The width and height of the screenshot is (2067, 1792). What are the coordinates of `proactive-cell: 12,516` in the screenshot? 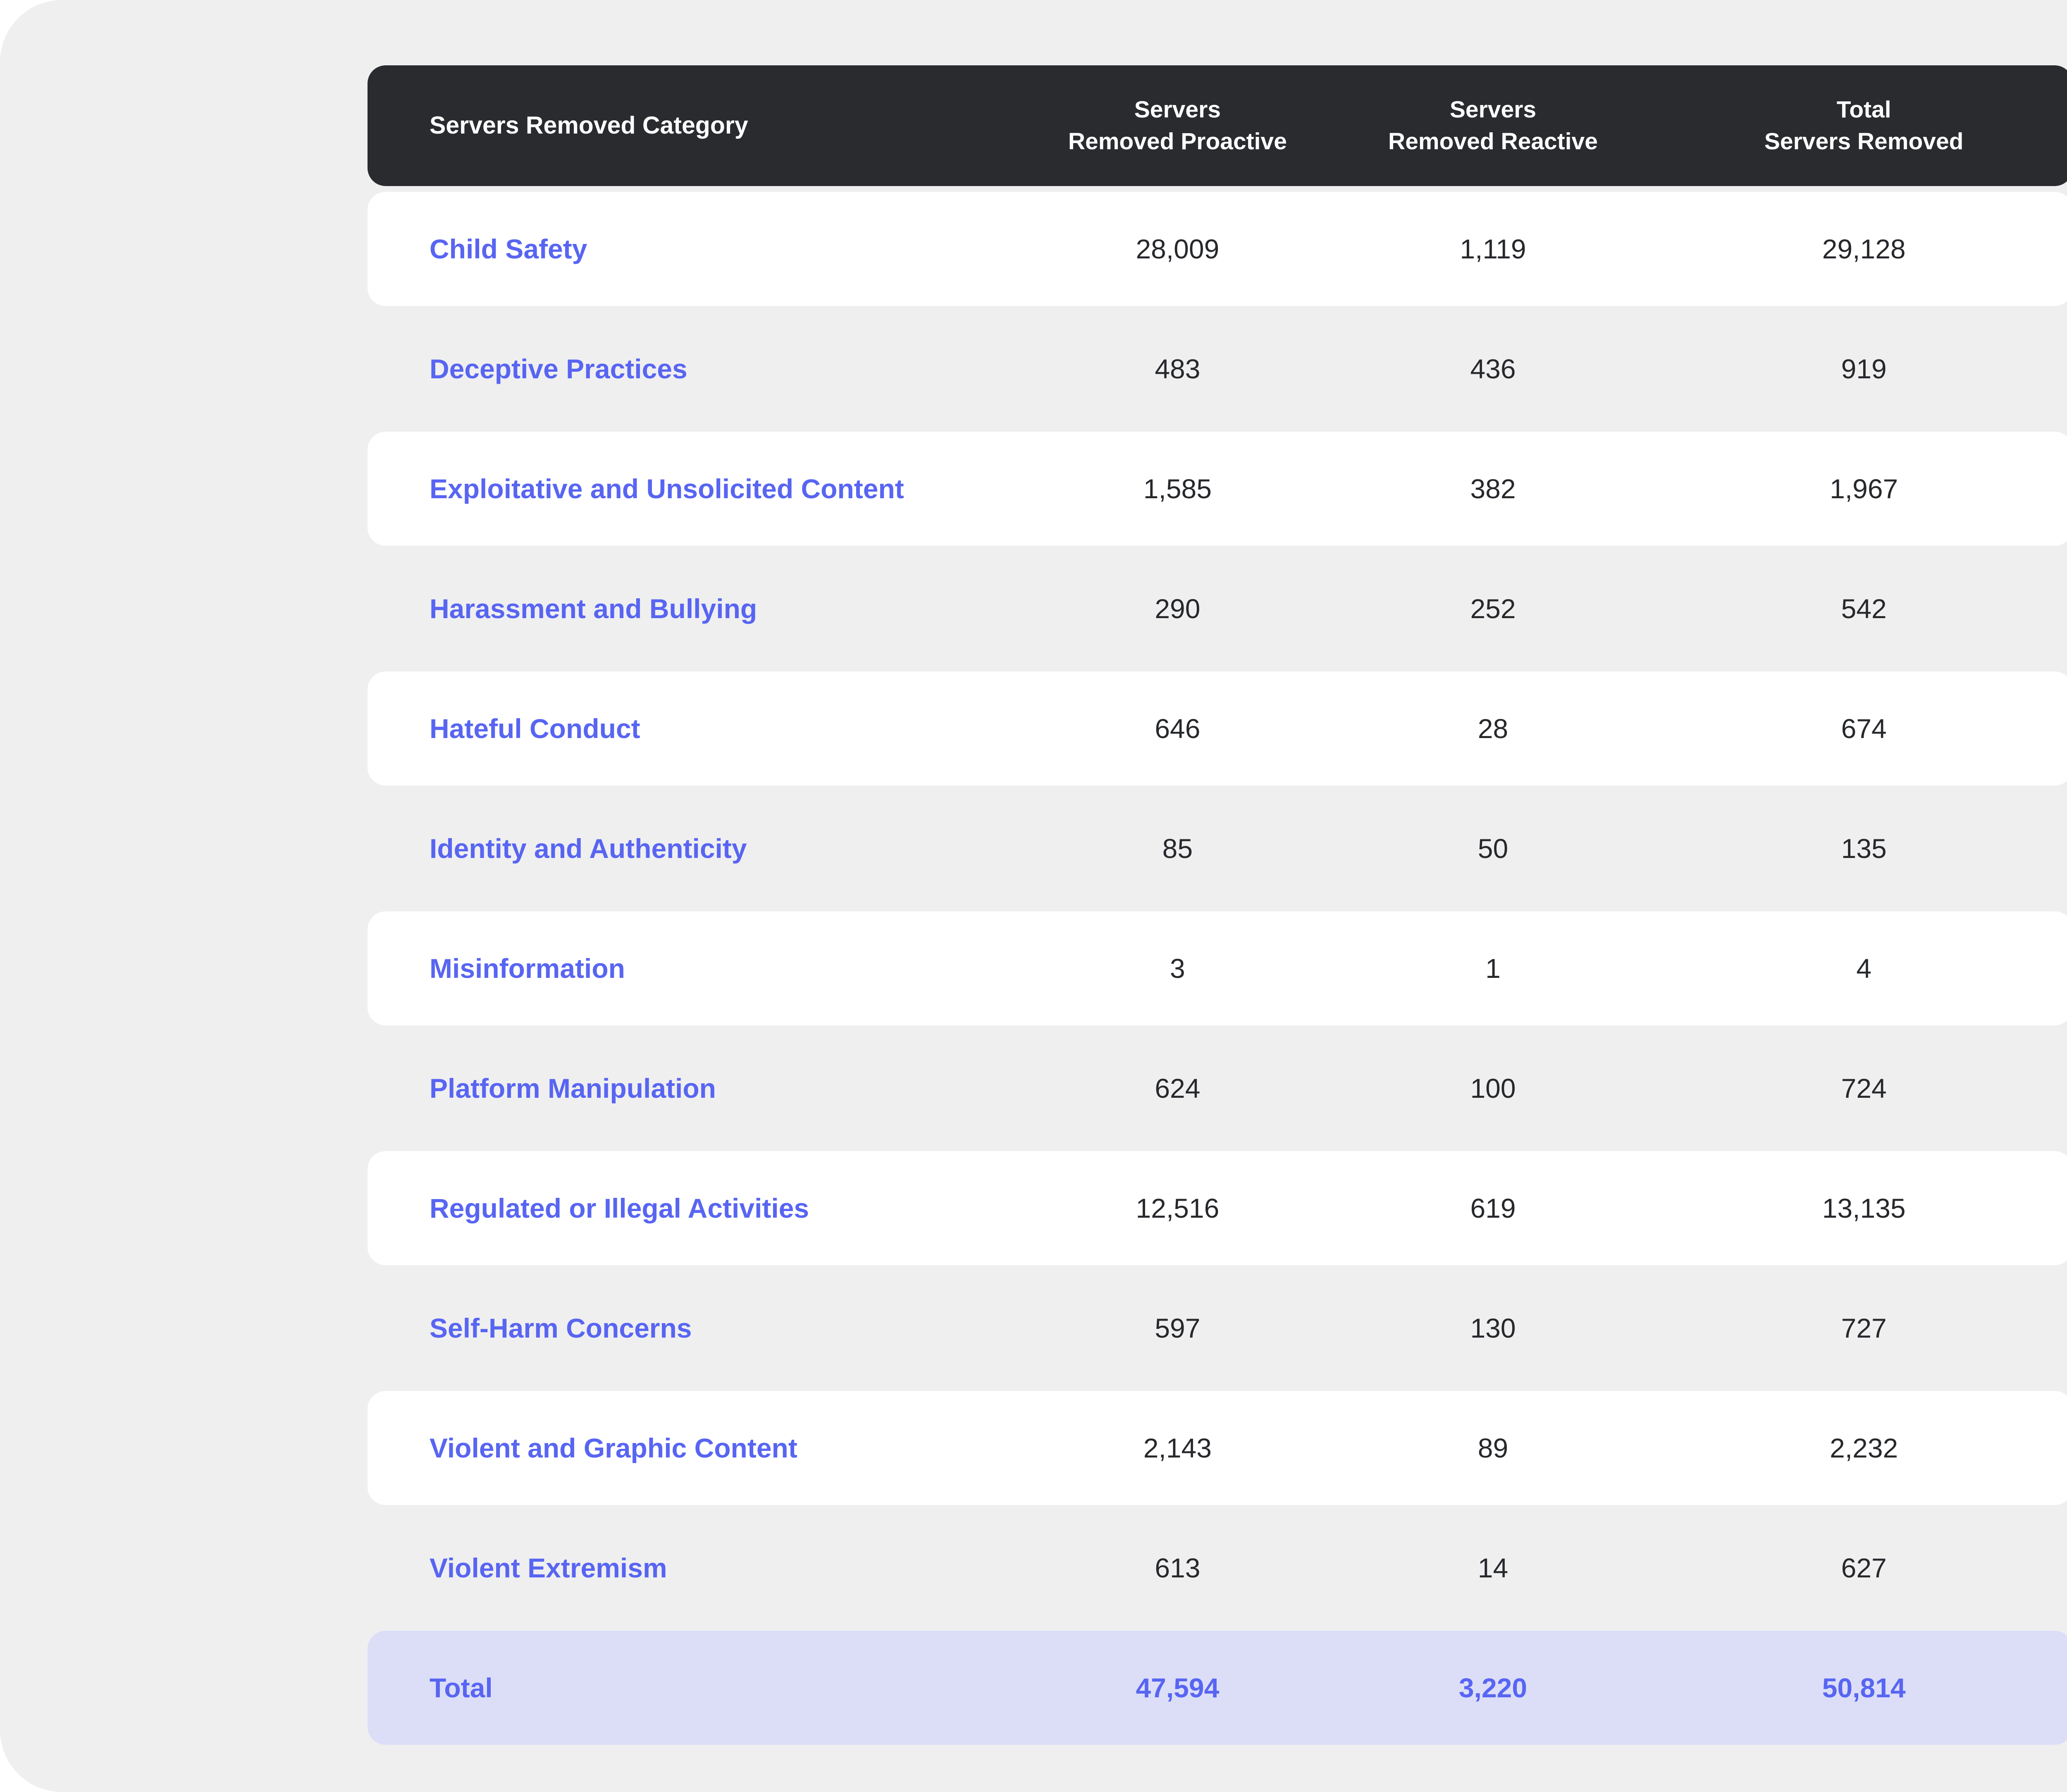 It's located at (1178, 1208).